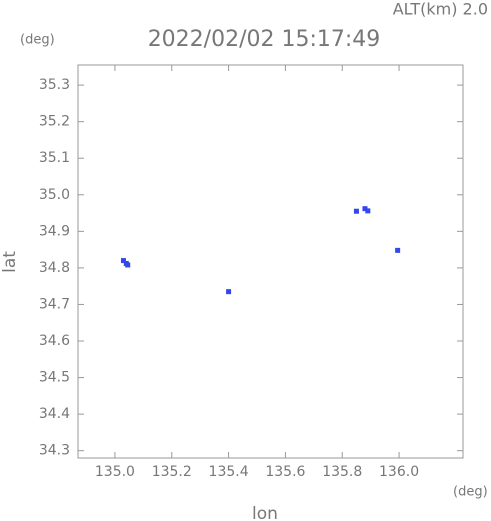 The image size is (491, 521). What do you see at coordinates (264, 39) in the screenshot?
I see `chart-title: 2022/02/02 15:17:49` at bounding box center [264, 39].